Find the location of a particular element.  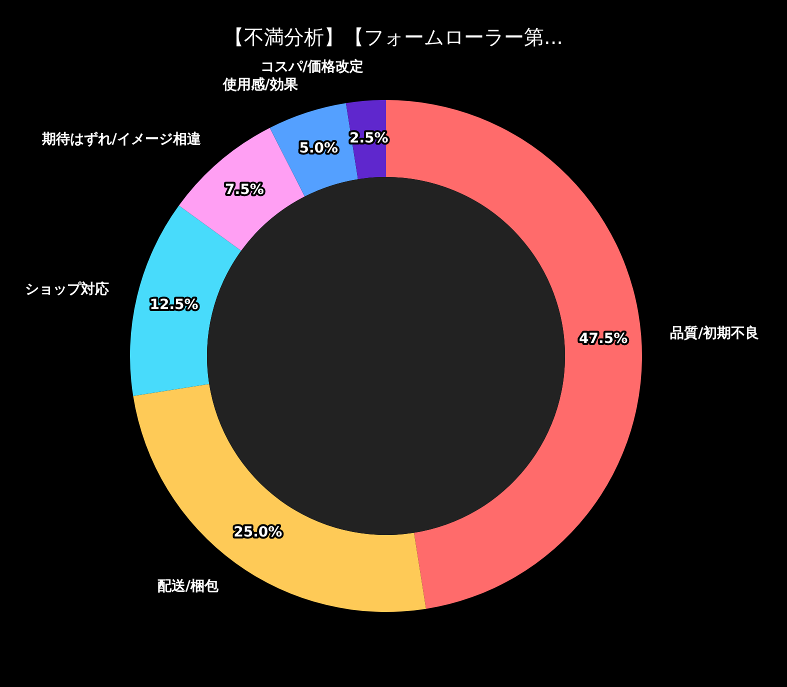

data-label: 47.5% is located at coordinates (603, 338).